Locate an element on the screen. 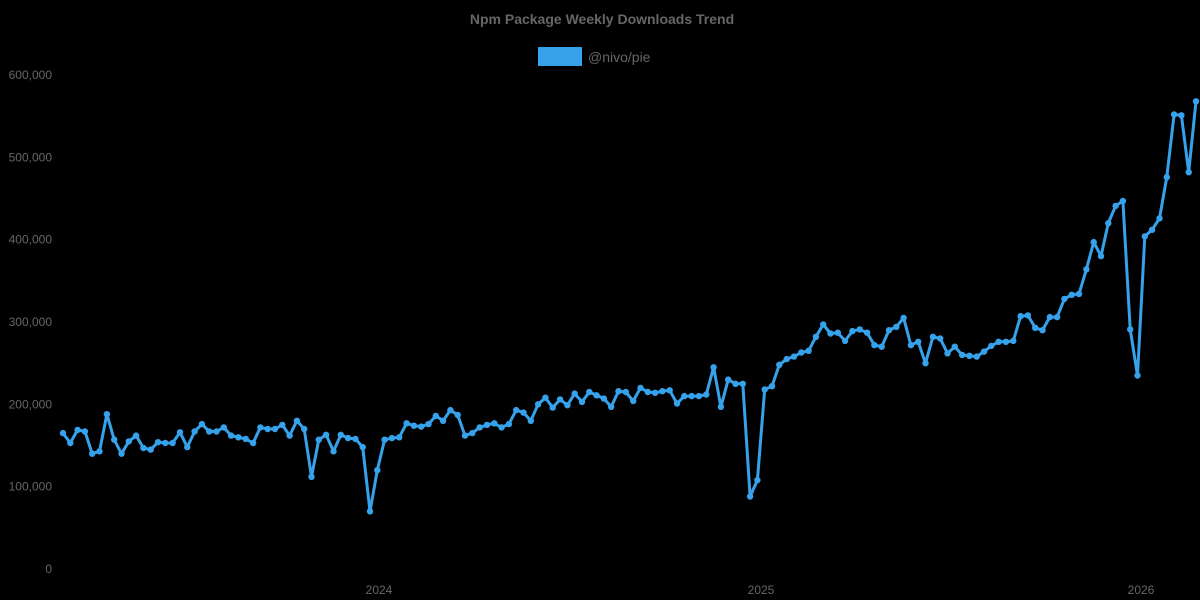 This screenshot has height=600, width=1200. legend: @nivo/pie is located at coordinates (594, 56).